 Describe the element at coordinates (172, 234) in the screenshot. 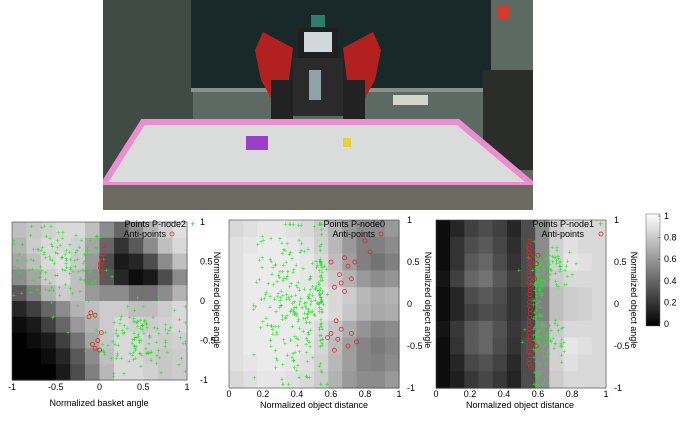

I see `legend-anti-marker-pnode2` at that location.